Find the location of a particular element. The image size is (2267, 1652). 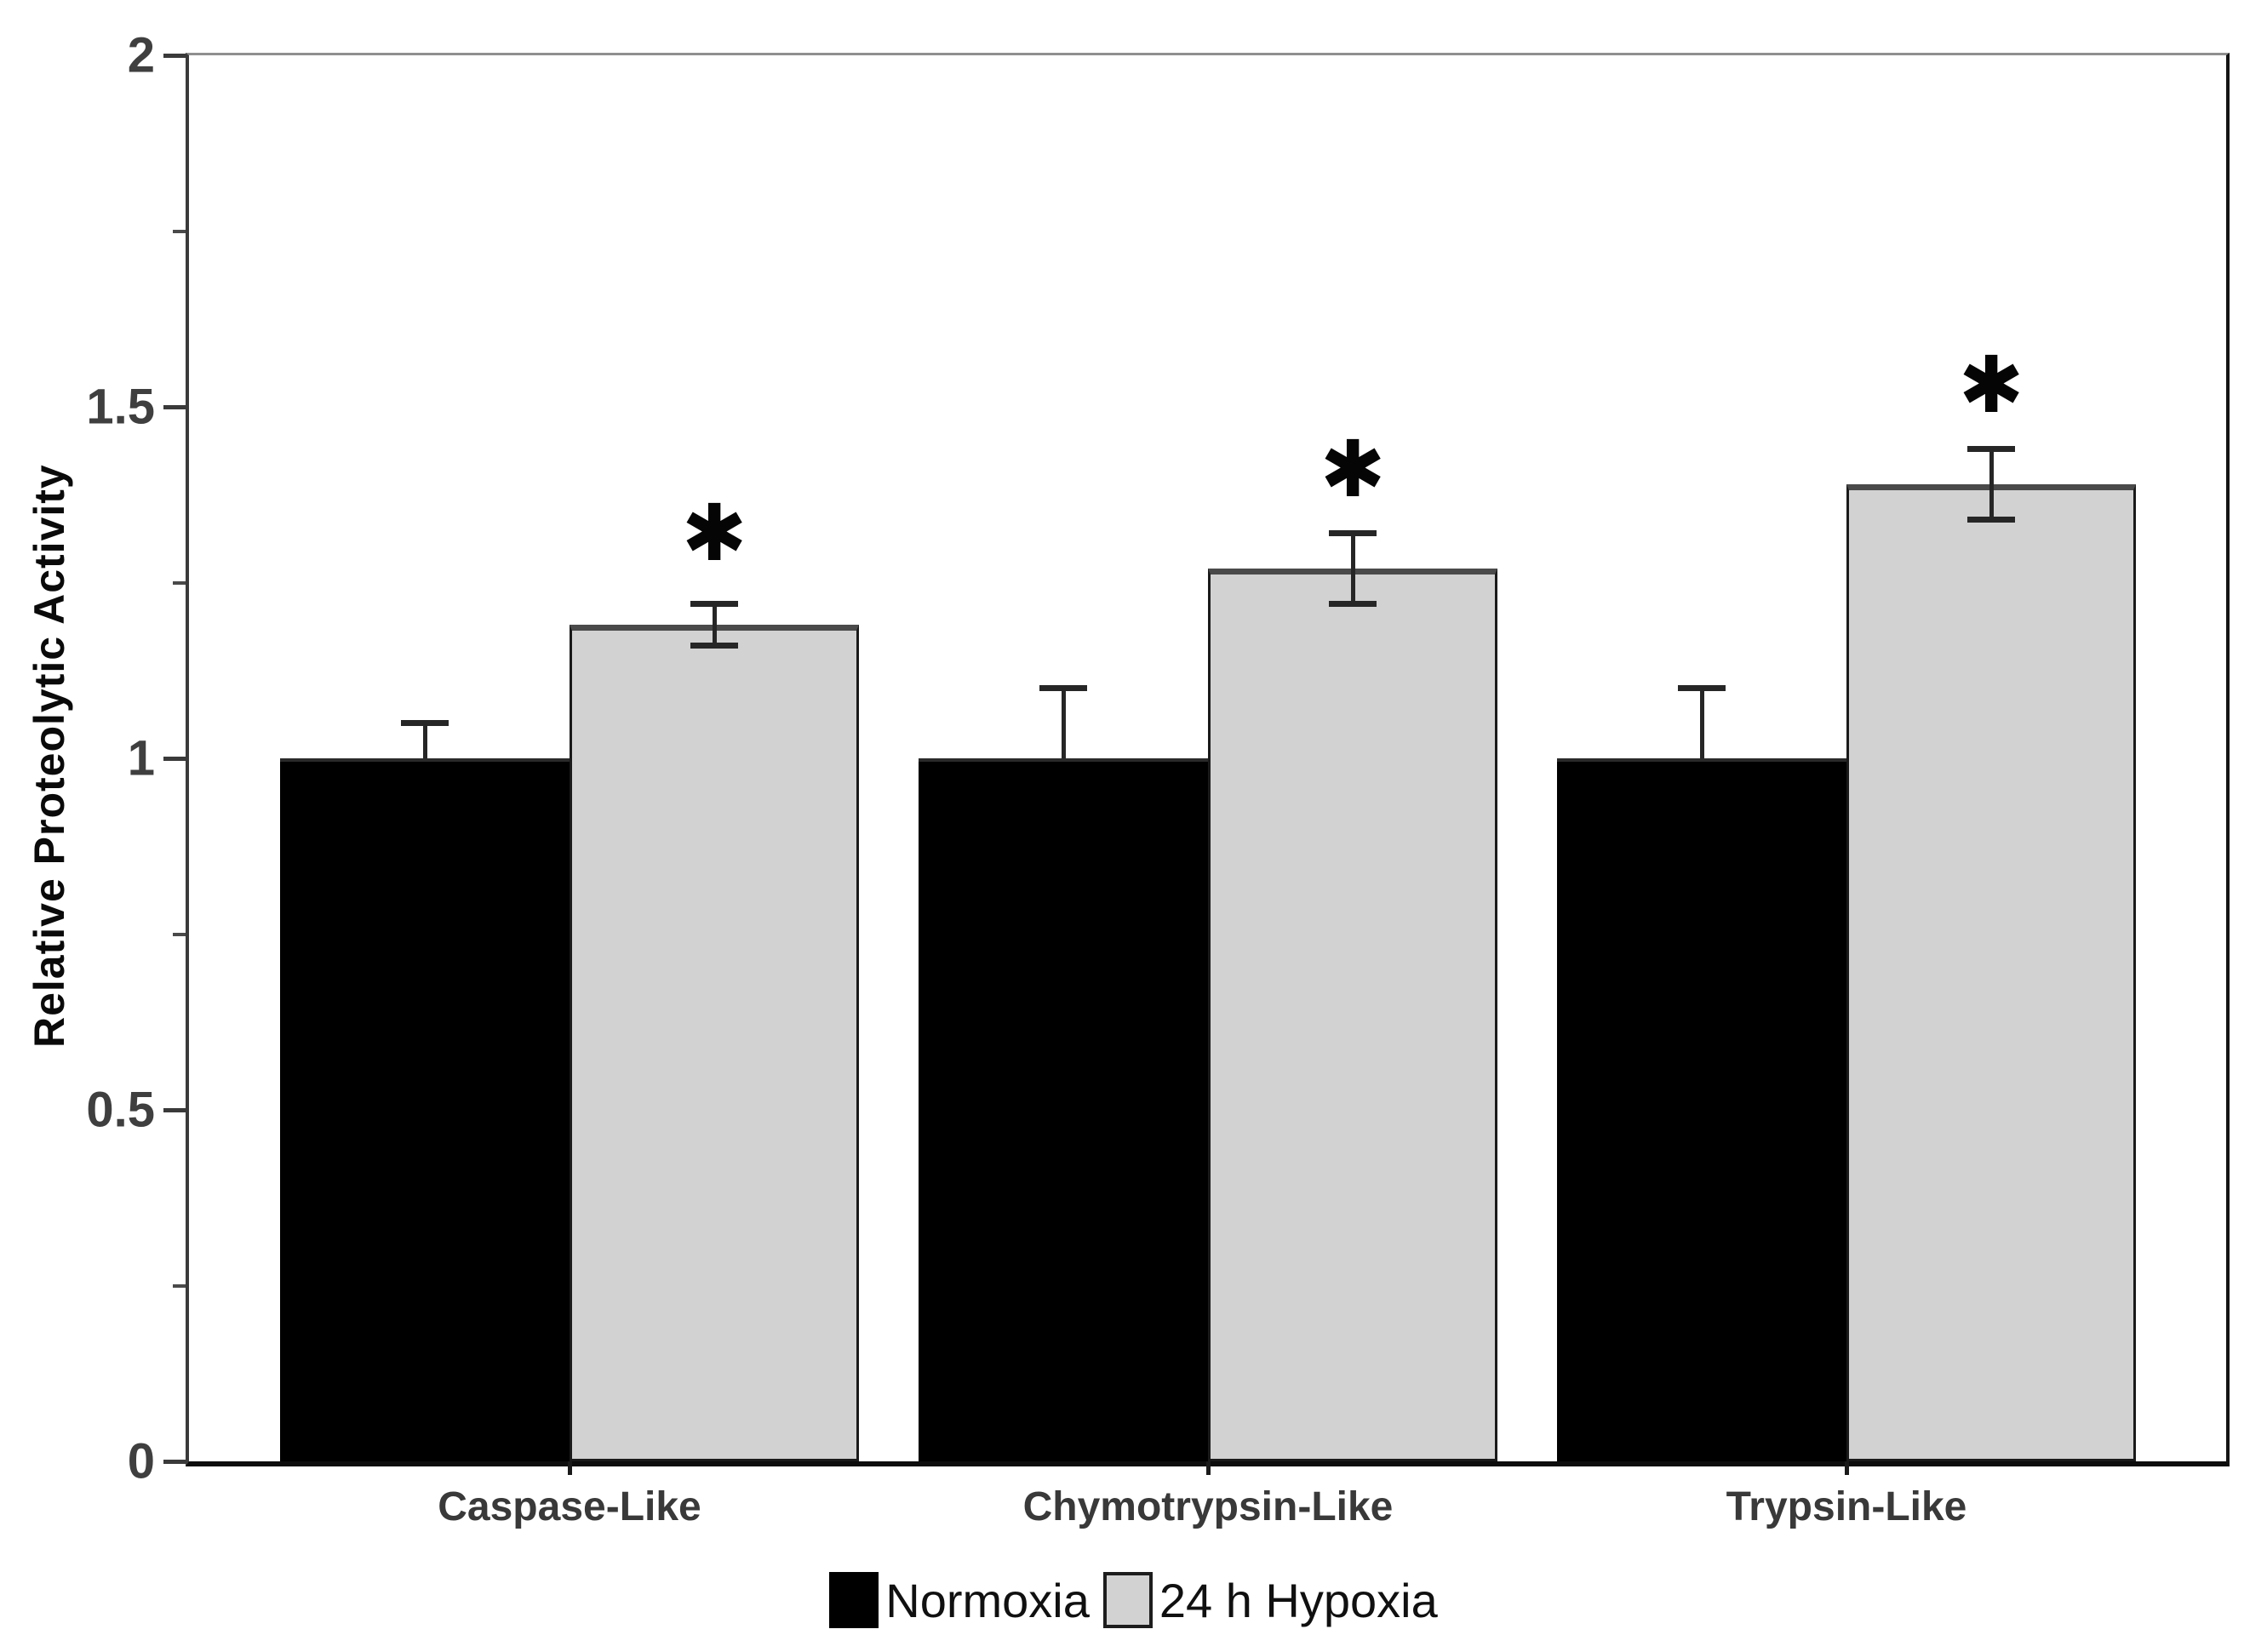

bar-24-h-hypoxia-caspase-like is located at coordinates (714, 1043).